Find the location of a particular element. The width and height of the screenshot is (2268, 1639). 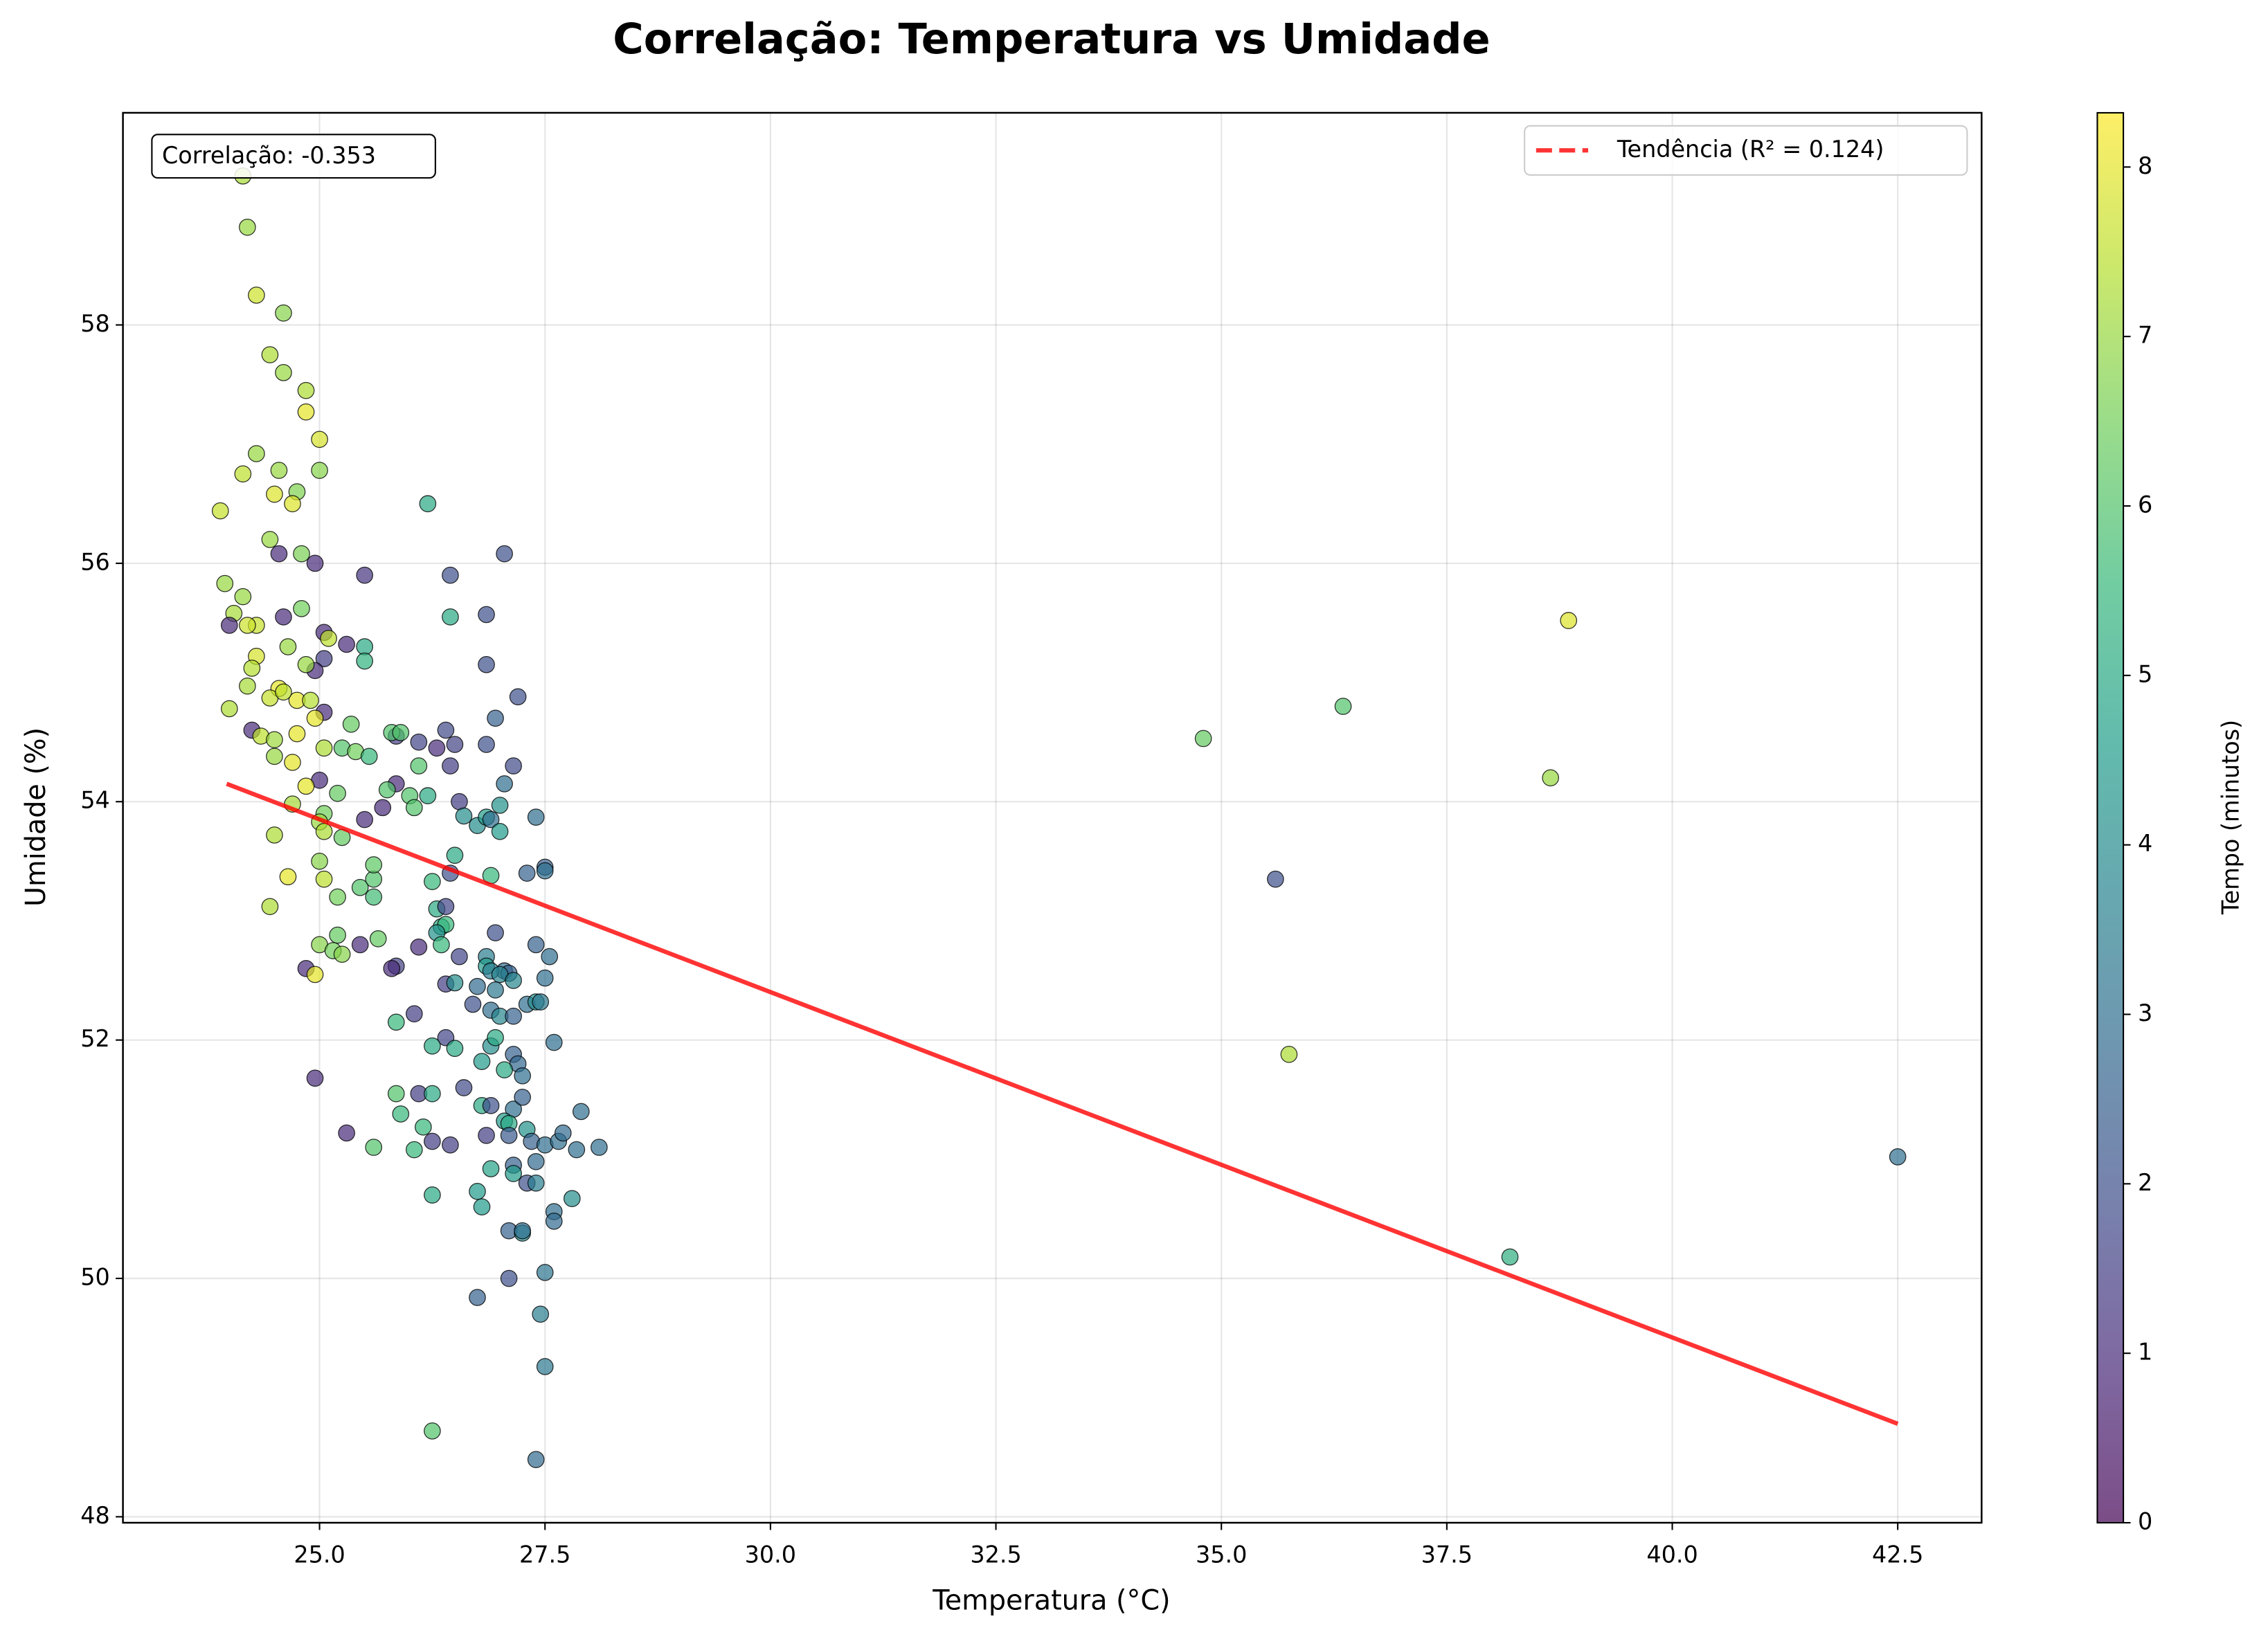

colorbar-tick-label: 0 is located at coordinates (2145, 1521).